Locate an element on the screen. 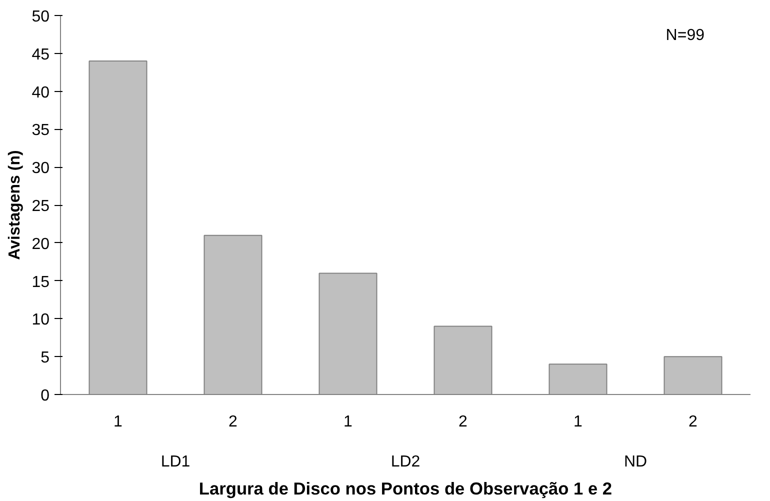 Image resolution: width=770 pixels, height=501 pixels. text: LD2 is located at coordinates (405, 462).